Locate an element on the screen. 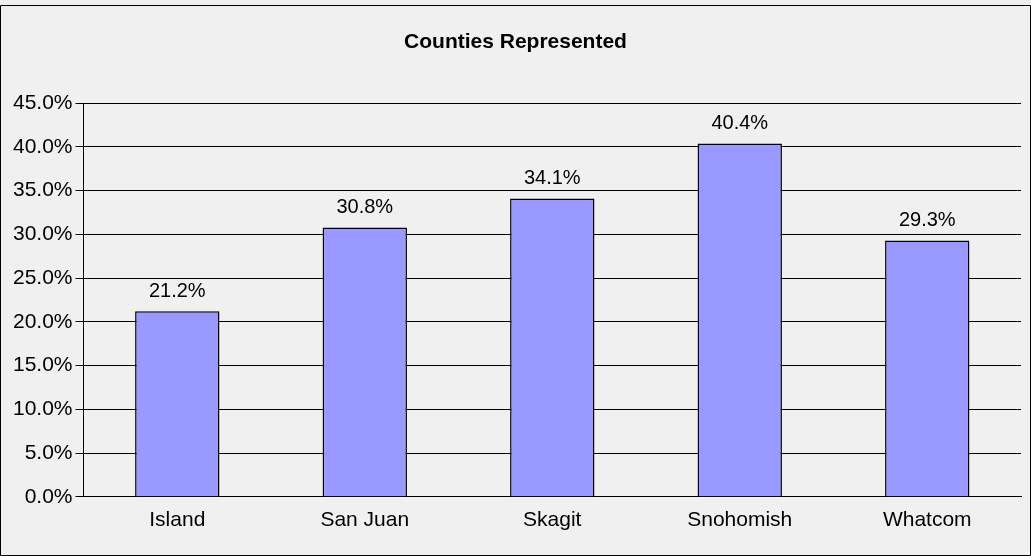 This screenshot has height=556, width=1031. y-tick-label: 20.0% is located at coordinates (43, 320).